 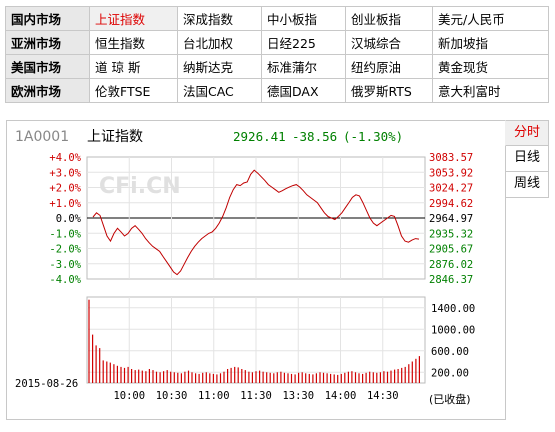 I want to click on date-label: 2015-08-26, so click(x=46, y=384).